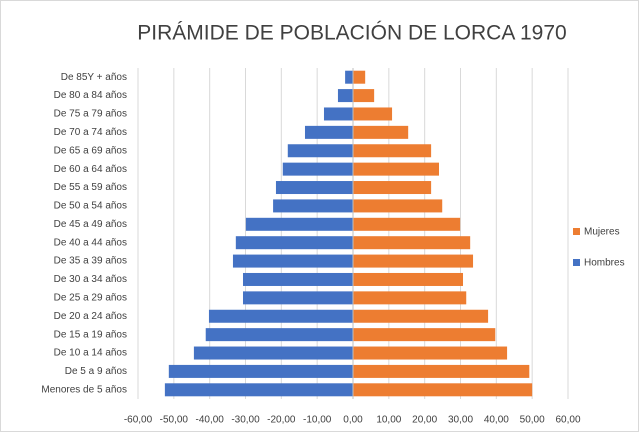  I want to click on y-tick-label: De 55 a 59 años, so click(90, 187).